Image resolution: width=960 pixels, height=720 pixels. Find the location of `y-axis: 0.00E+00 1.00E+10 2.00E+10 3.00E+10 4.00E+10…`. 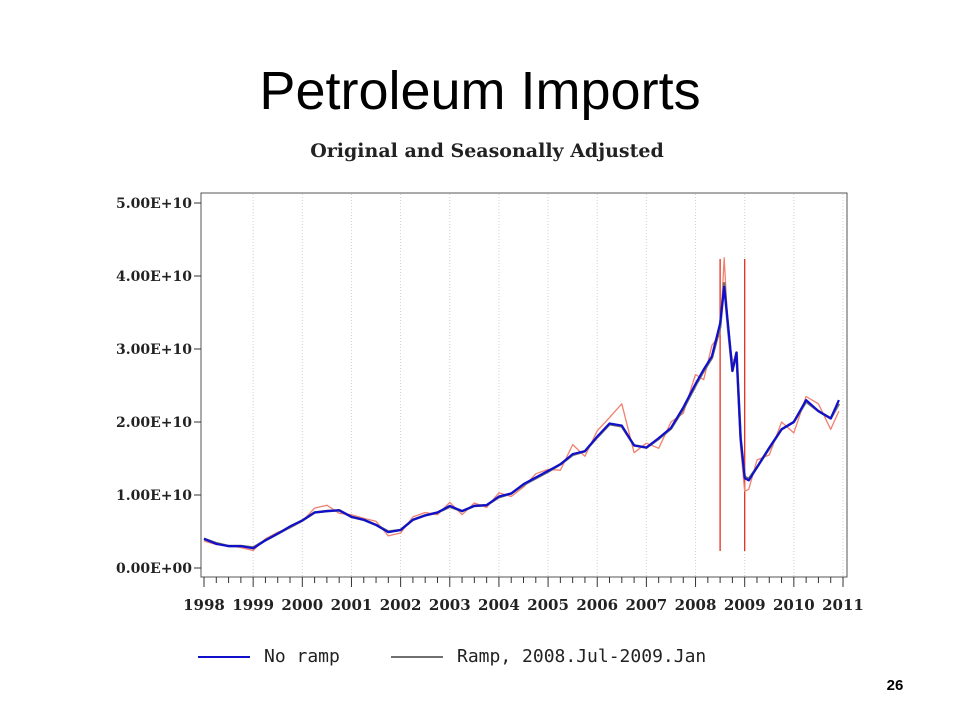

y-axis: 0.00E+00 1.00E+10 2.00E+10 3.00E+10 4.00E+10… is located at coordinates (158, 386).